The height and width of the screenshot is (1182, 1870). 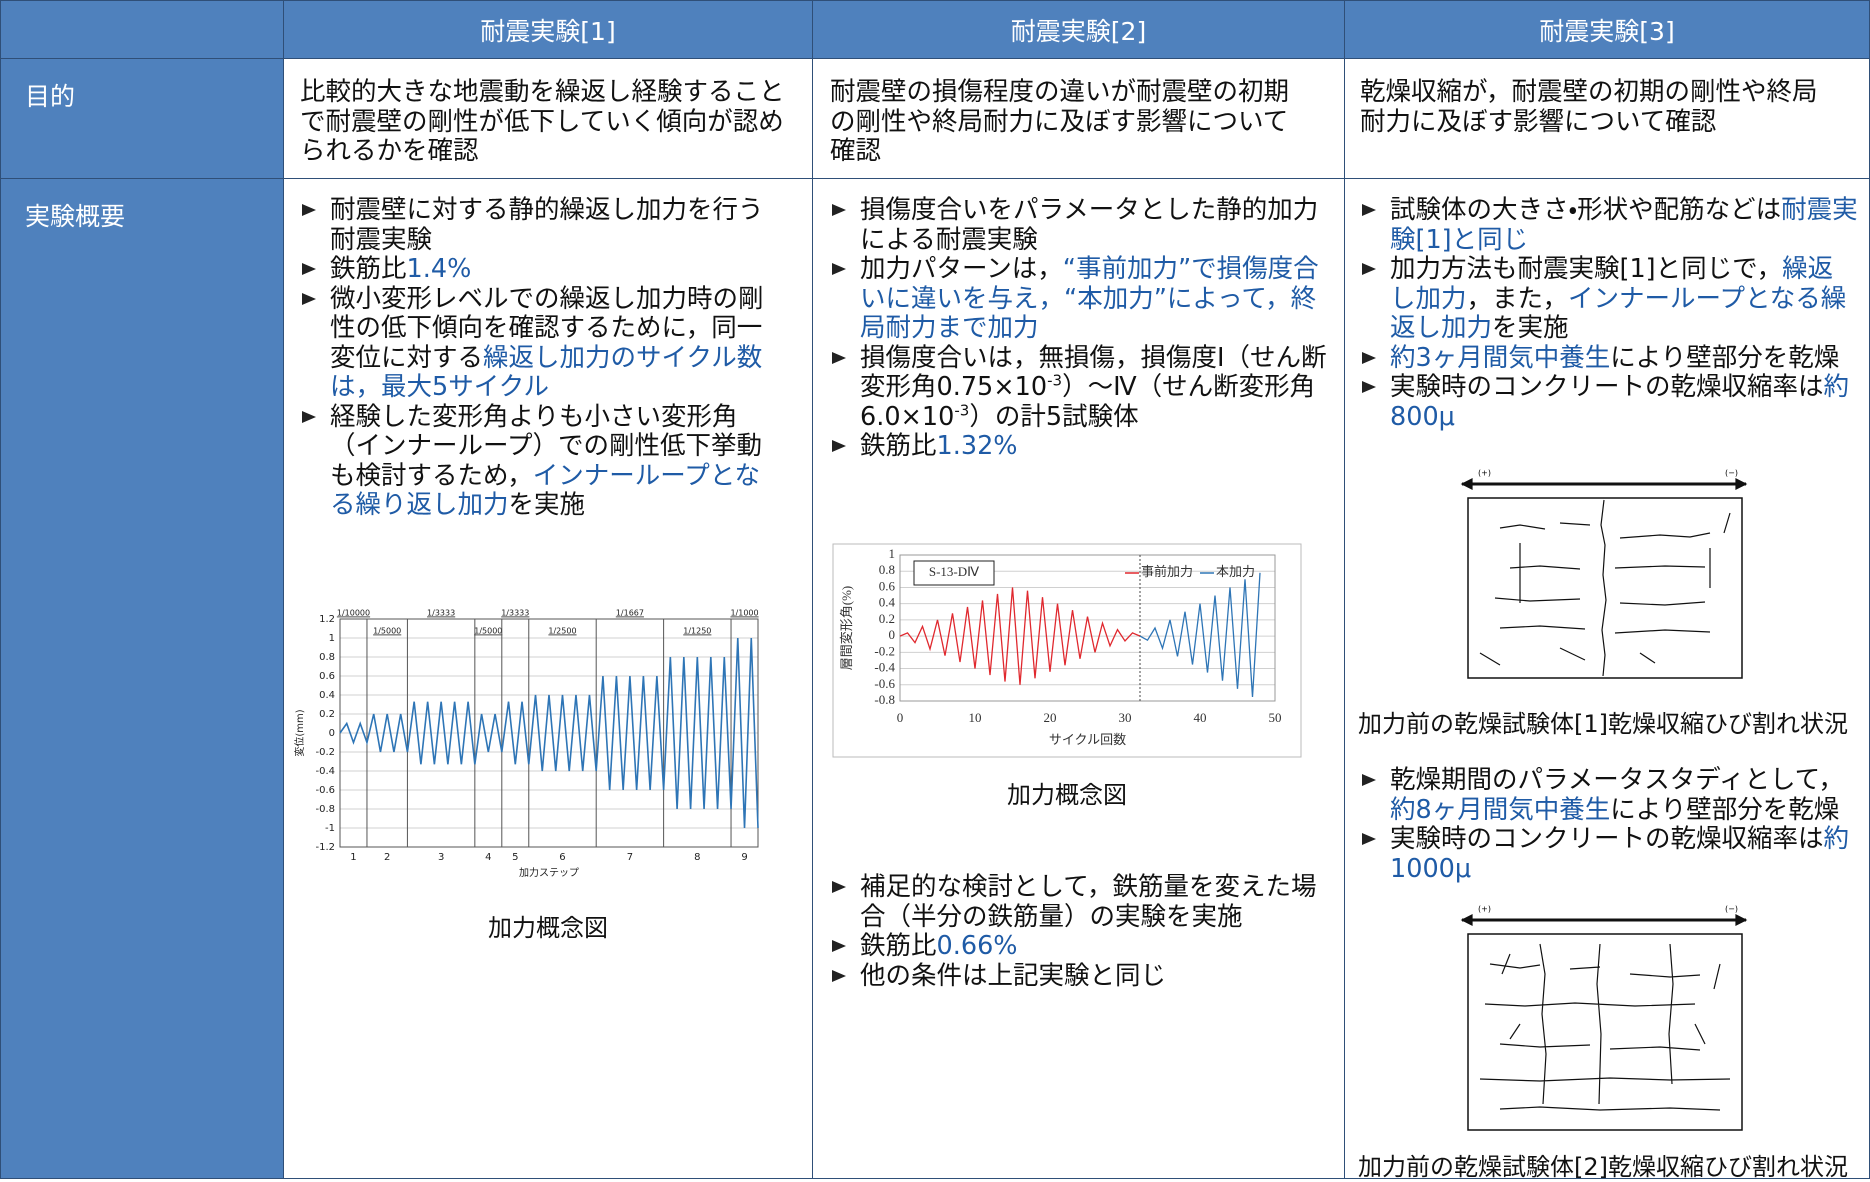 I want to click on step-ratio: 1/3333, so click(x=441, y=613).